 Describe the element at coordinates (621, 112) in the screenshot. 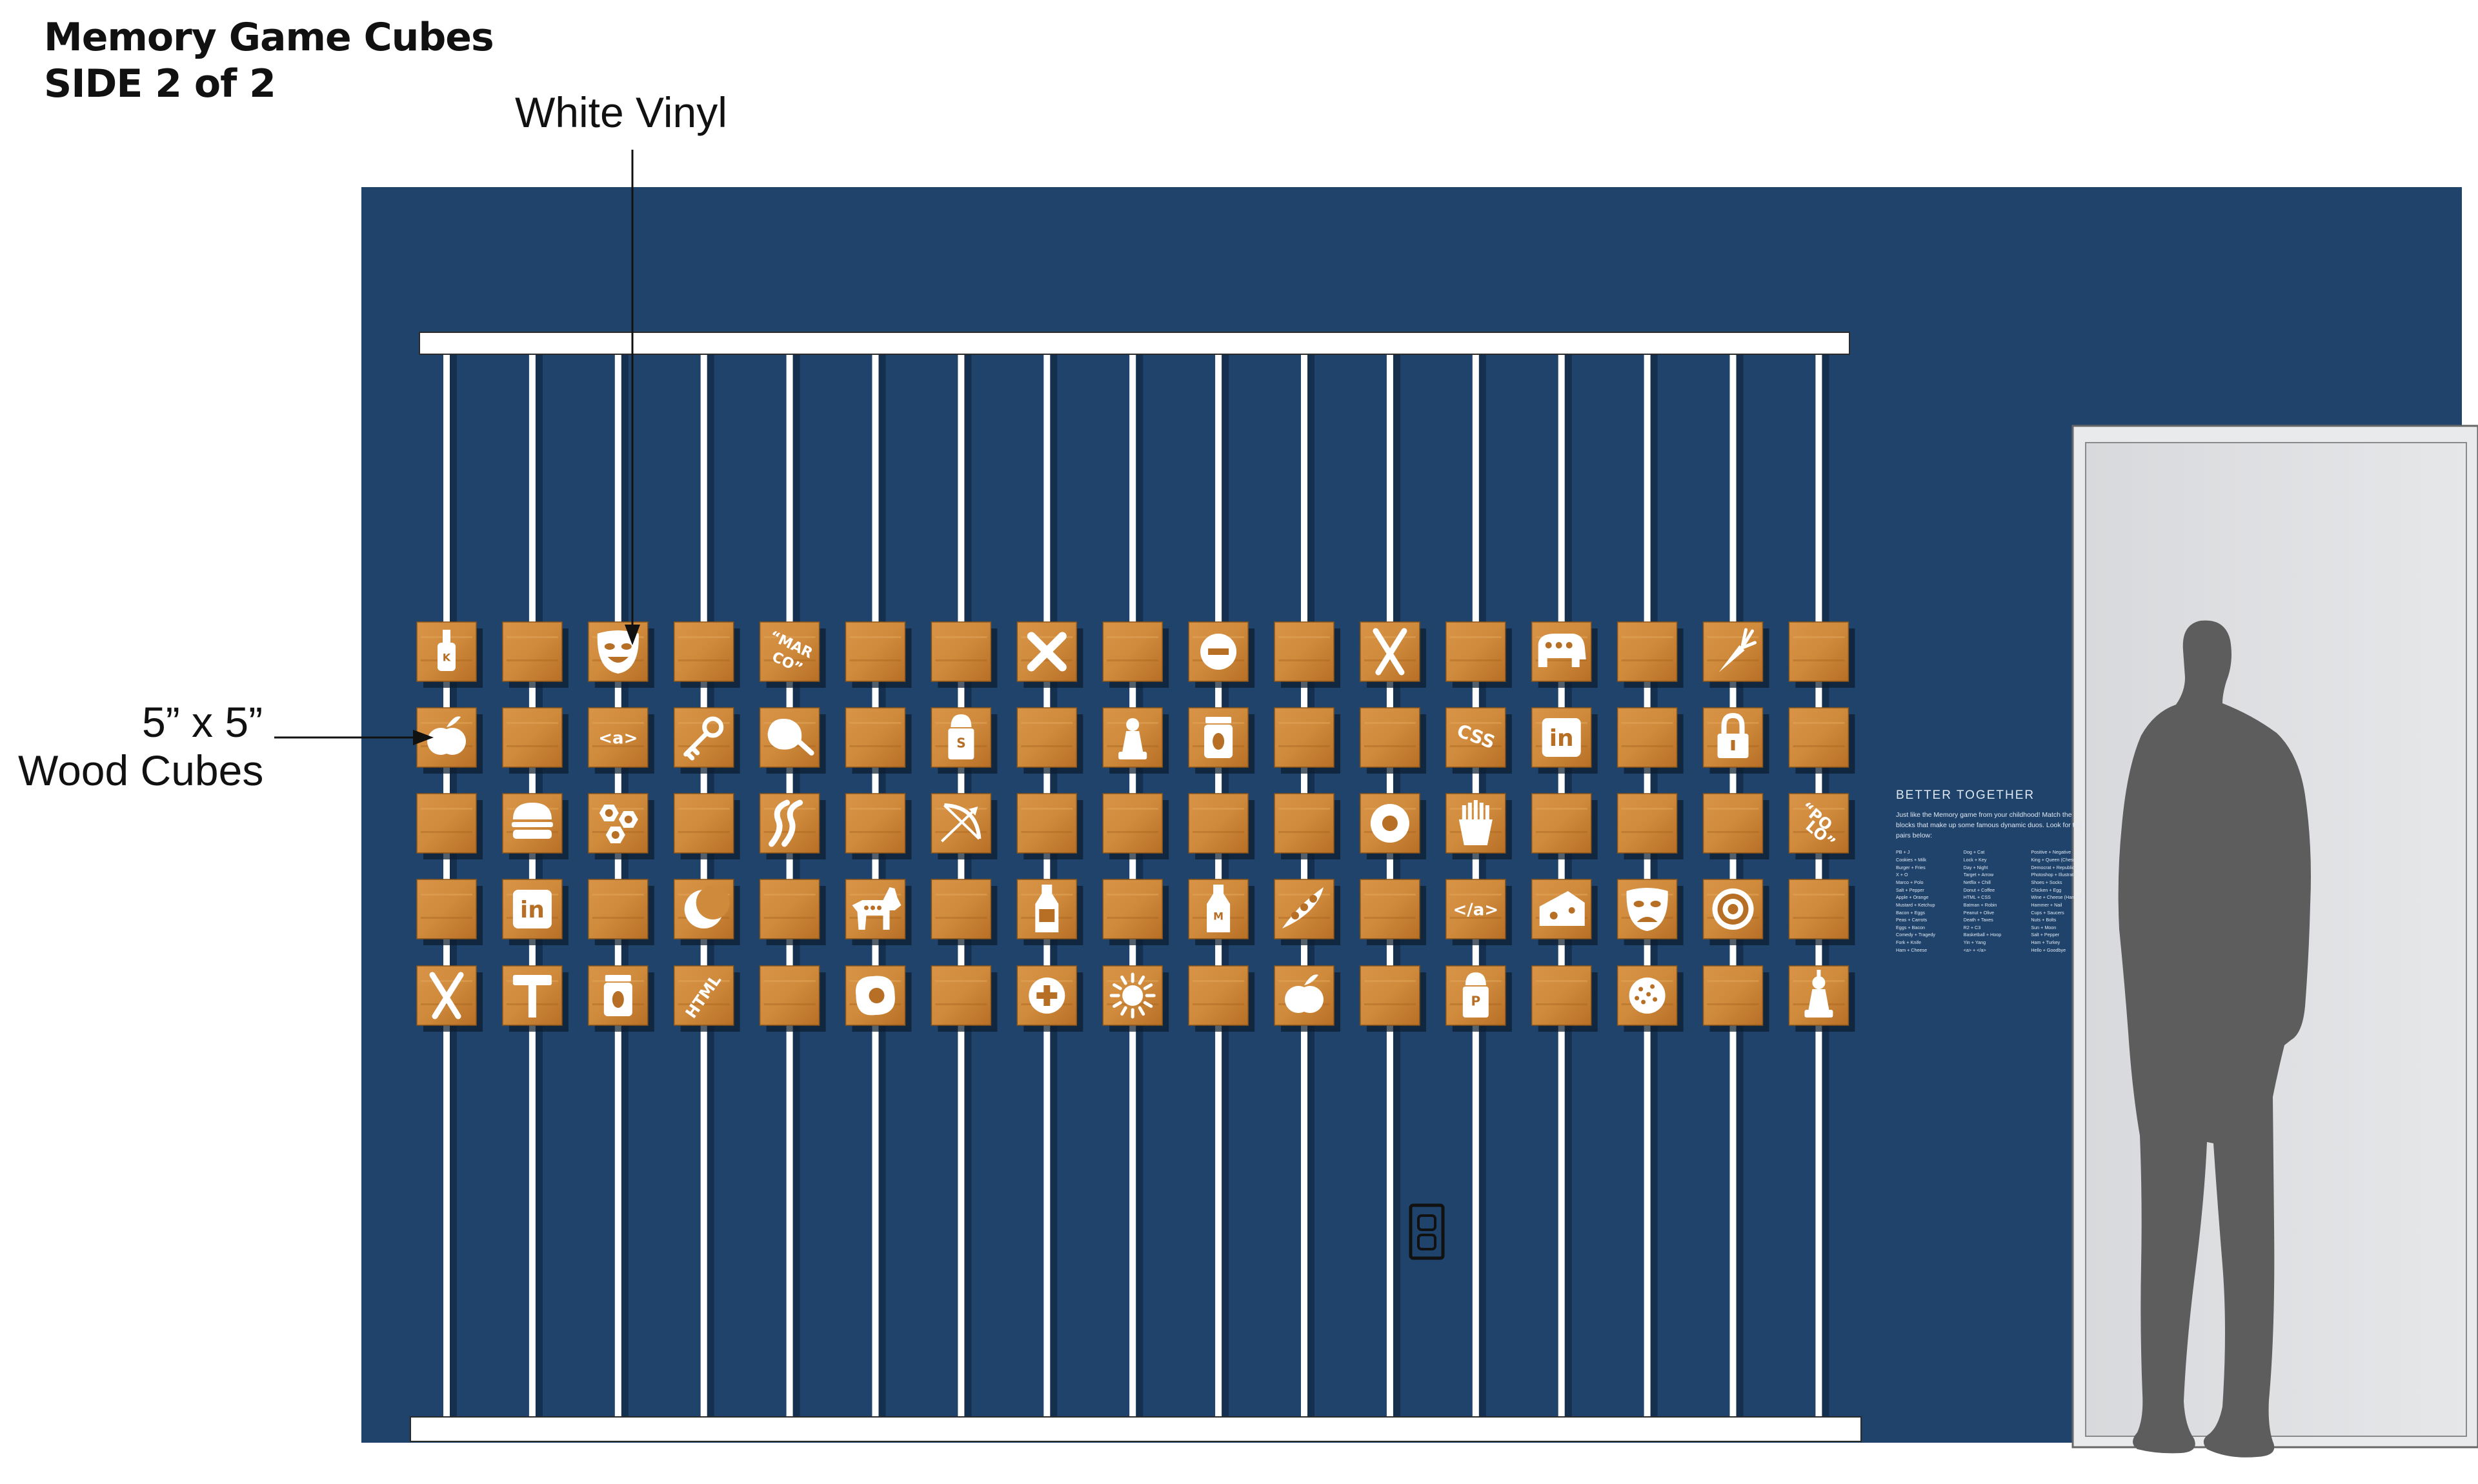

I see `white-vinyl-callout: White Vinyl` at that location.